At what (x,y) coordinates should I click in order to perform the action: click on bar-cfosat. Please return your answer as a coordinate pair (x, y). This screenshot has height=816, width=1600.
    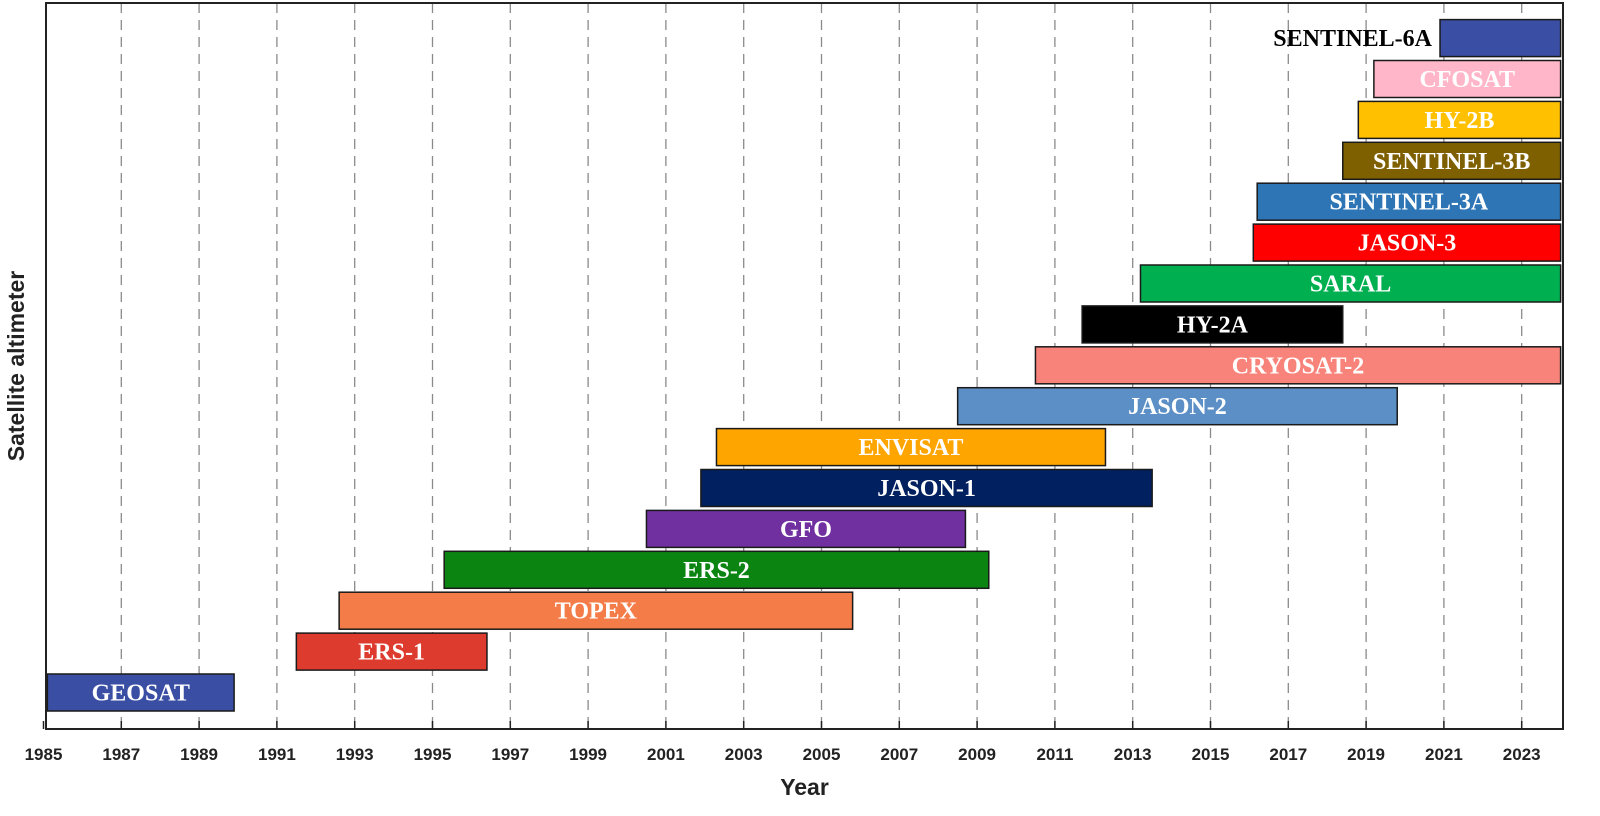
    Looking at the image, I should click on (1467, 79).